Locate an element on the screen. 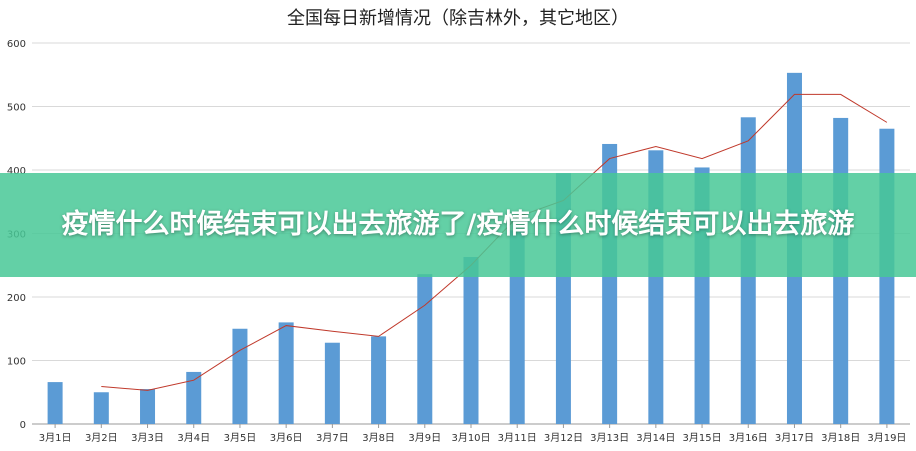  y-tick-label: 400 is located at coordinates (16, 171).